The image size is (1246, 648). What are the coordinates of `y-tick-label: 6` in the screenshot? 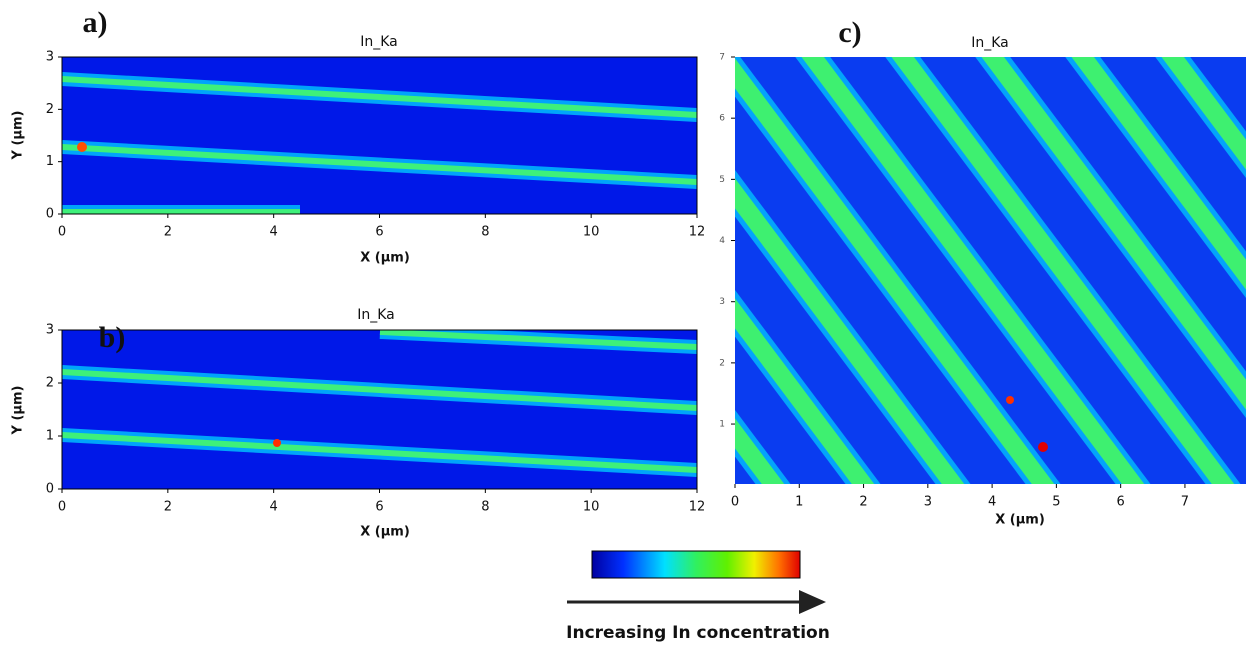 It's located at (722, 119).